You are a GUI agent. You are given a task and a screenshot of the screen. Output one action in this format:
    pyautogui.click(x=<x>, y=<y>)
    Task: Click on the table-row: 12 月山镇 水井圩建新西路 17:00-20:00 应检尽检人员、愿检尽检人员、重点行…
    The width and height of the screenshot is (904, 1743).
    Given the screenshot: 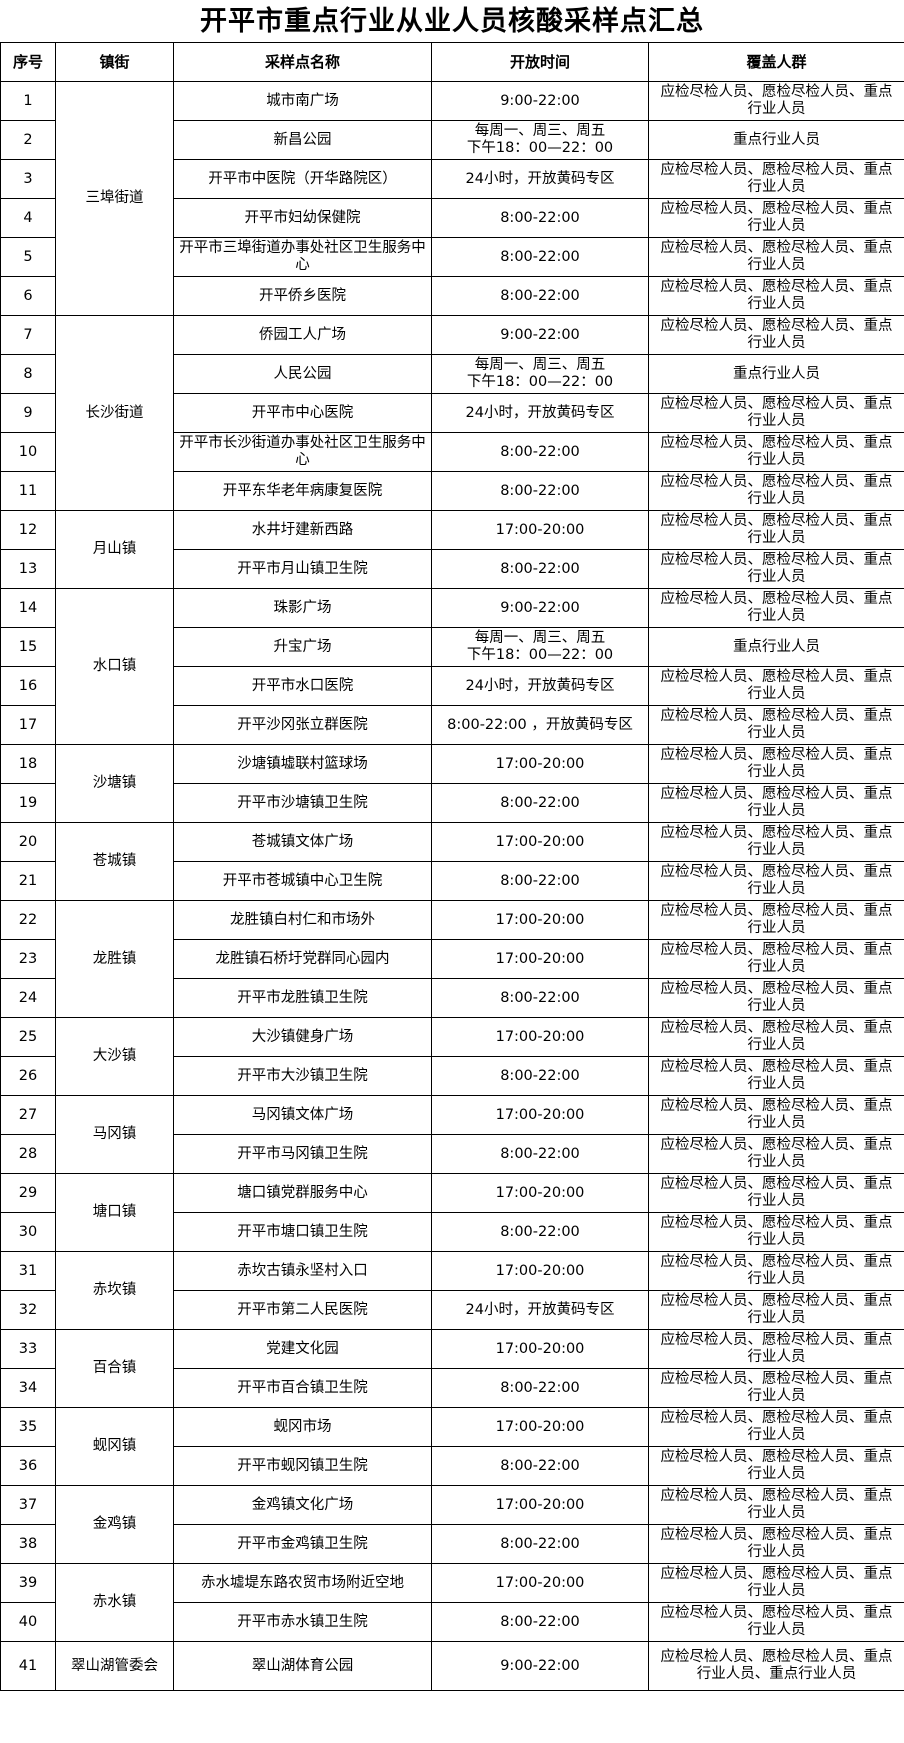 What is the action you would take?
    pyautogui.click(x=452, y=549)
    